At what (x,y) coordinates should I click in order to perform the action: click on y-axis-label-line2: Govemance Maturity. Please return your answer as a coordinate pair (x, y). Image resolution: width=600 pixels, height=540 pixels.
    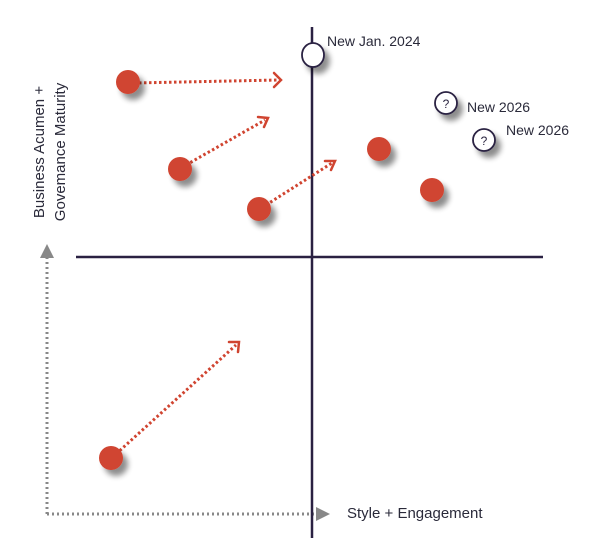
    Looking at the image, I should click on (60, 151).